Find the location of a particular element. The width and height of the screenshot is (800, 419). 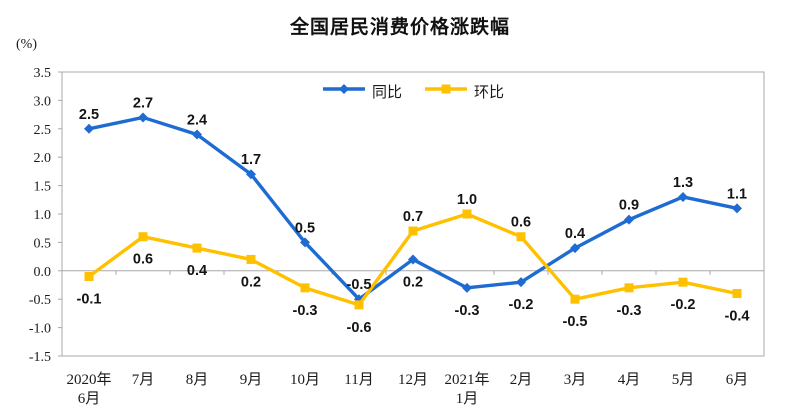

y-tick-label: 3.5 is located at coordinates (43, 73).